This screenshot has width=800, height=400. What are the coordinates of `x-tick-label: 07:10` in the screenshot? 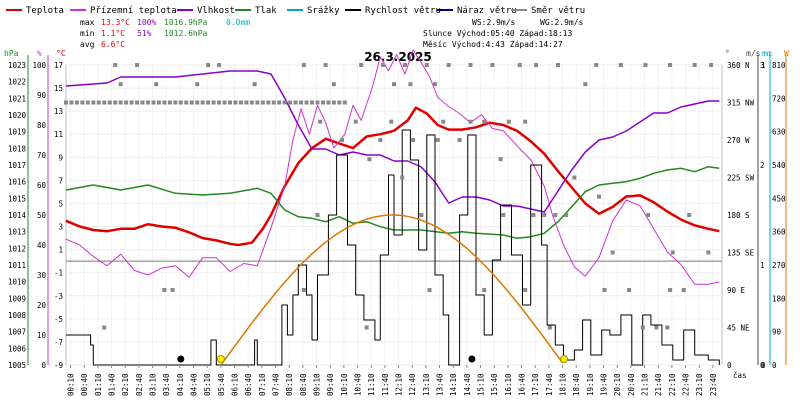 It's located at (262, 384).